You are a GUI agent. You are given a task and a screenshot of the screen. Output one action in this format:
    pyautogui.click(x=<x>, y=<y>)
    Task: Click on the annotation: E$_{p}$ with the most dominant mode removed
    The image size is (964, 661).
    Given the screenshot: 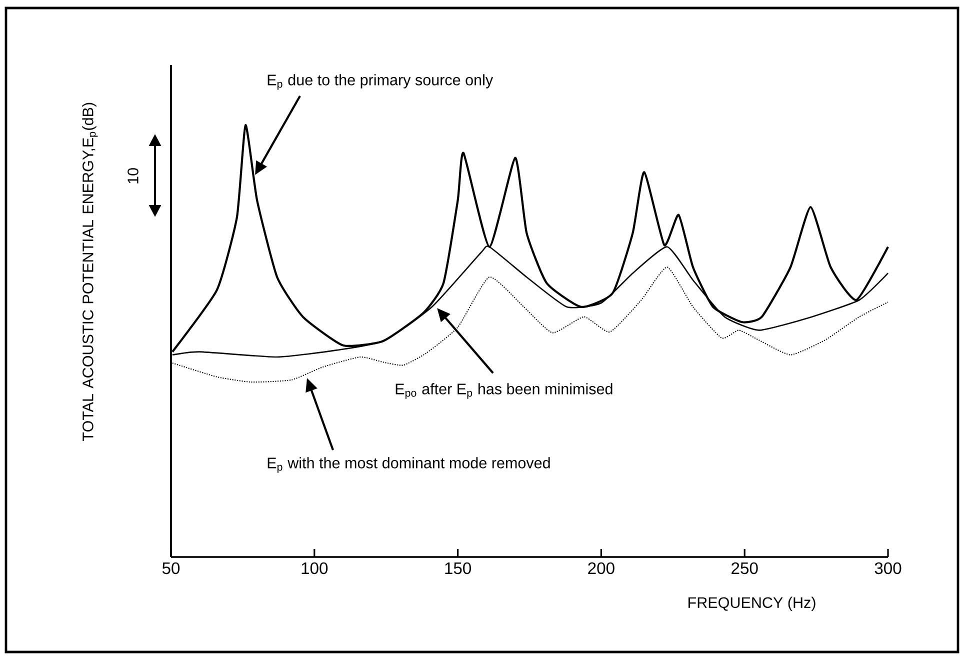 What is the action you would take?
    pyautogui.click(x=409, y=465)
    